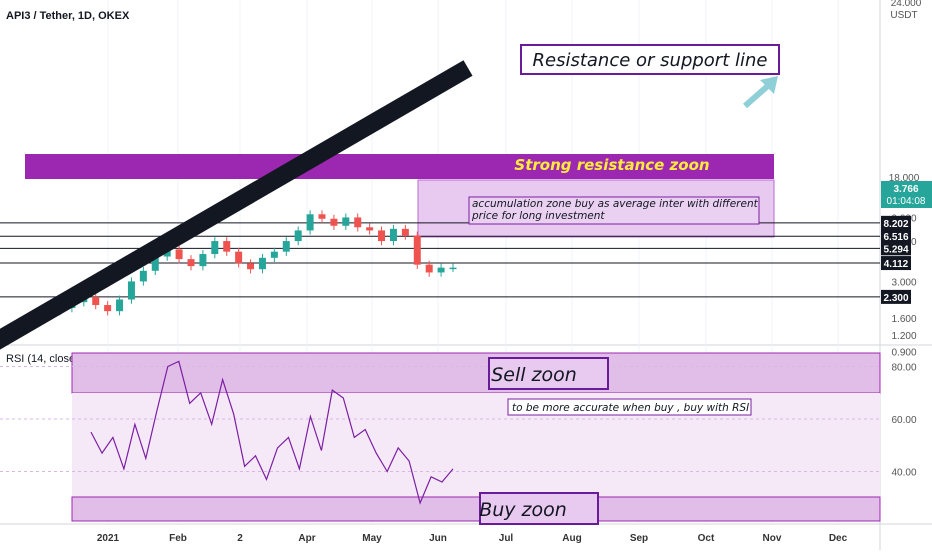 This screenshot has height=555, width=932. I want to click on price-level-tag: 5.294, so click(895, 249).